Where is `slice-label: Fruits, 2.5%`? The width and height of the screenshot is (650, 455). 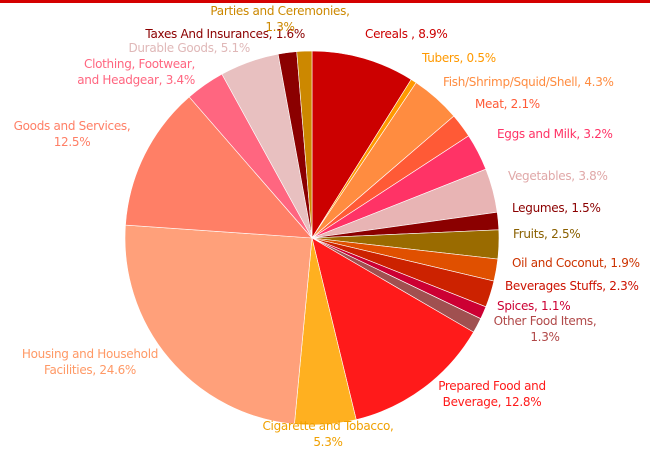 slice-label: Fruits, 2.5% is located at coordinates (546, 234).